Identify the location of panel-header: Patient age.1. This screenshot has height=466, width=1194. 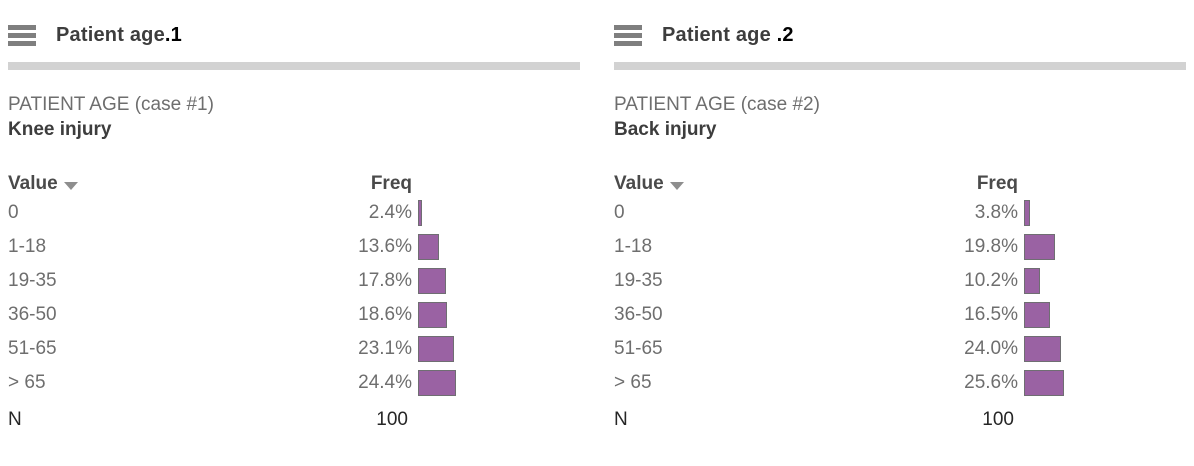
(294, 35).